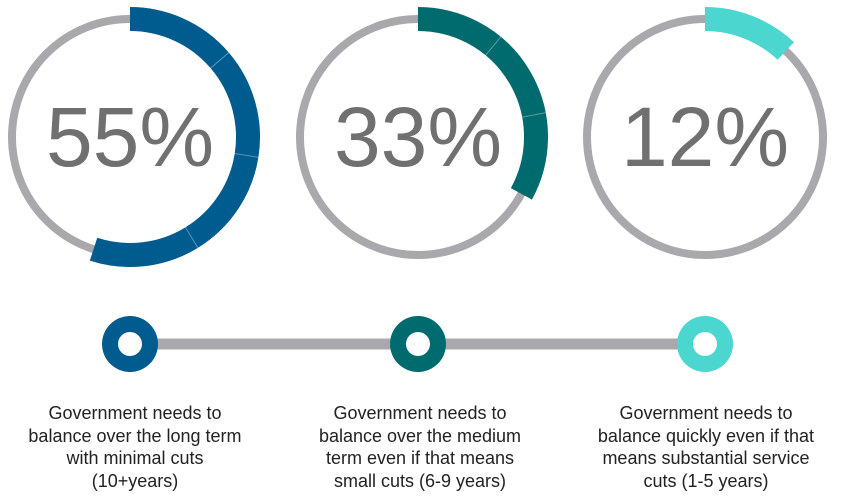 This screenshot has height=501, width=846. I want to click on caption-line: small cuts (6-9 years), so click(420, 480).